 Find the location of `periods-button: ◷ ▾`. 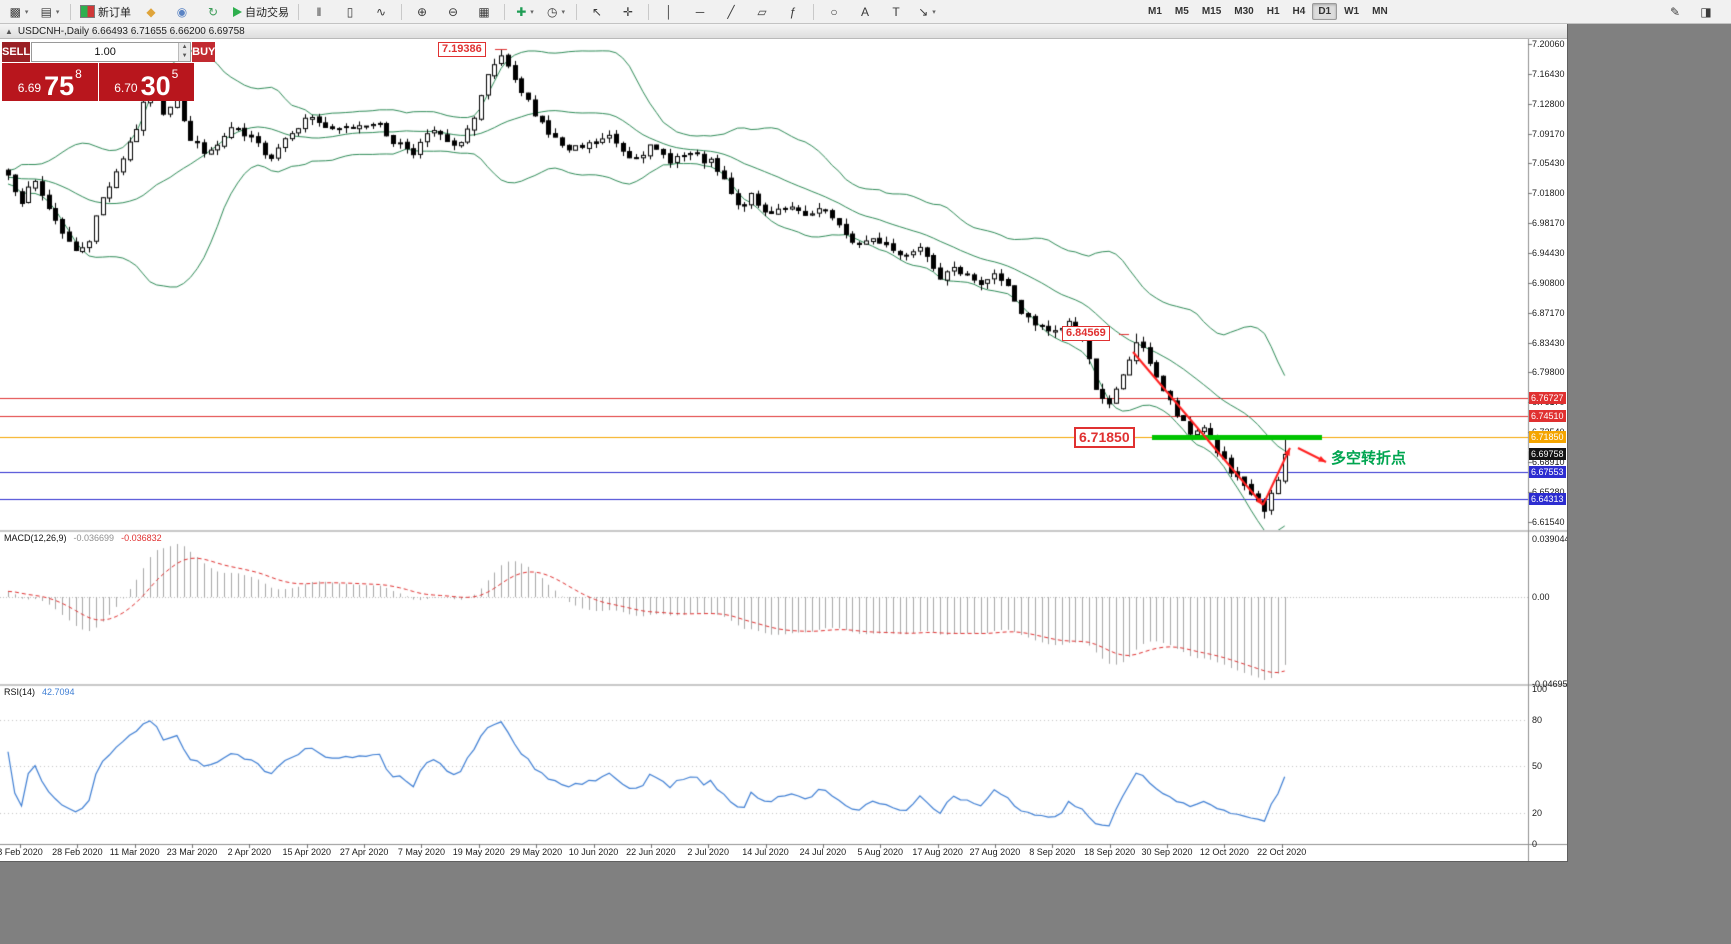

periods-button: ◷ ▾ is located at coordinates (556, 12).